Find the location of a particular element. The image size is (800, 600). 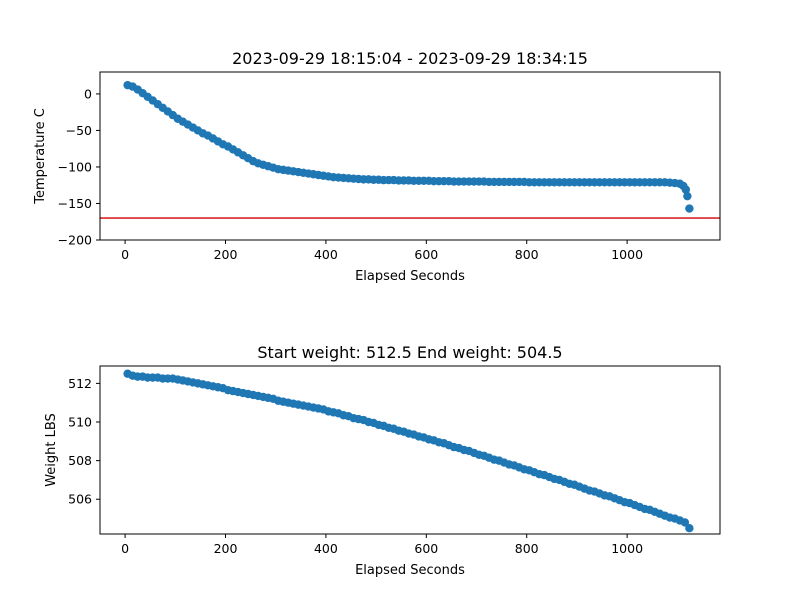

weight-x-tick-label: 400 is located at coordinates (326, 548).